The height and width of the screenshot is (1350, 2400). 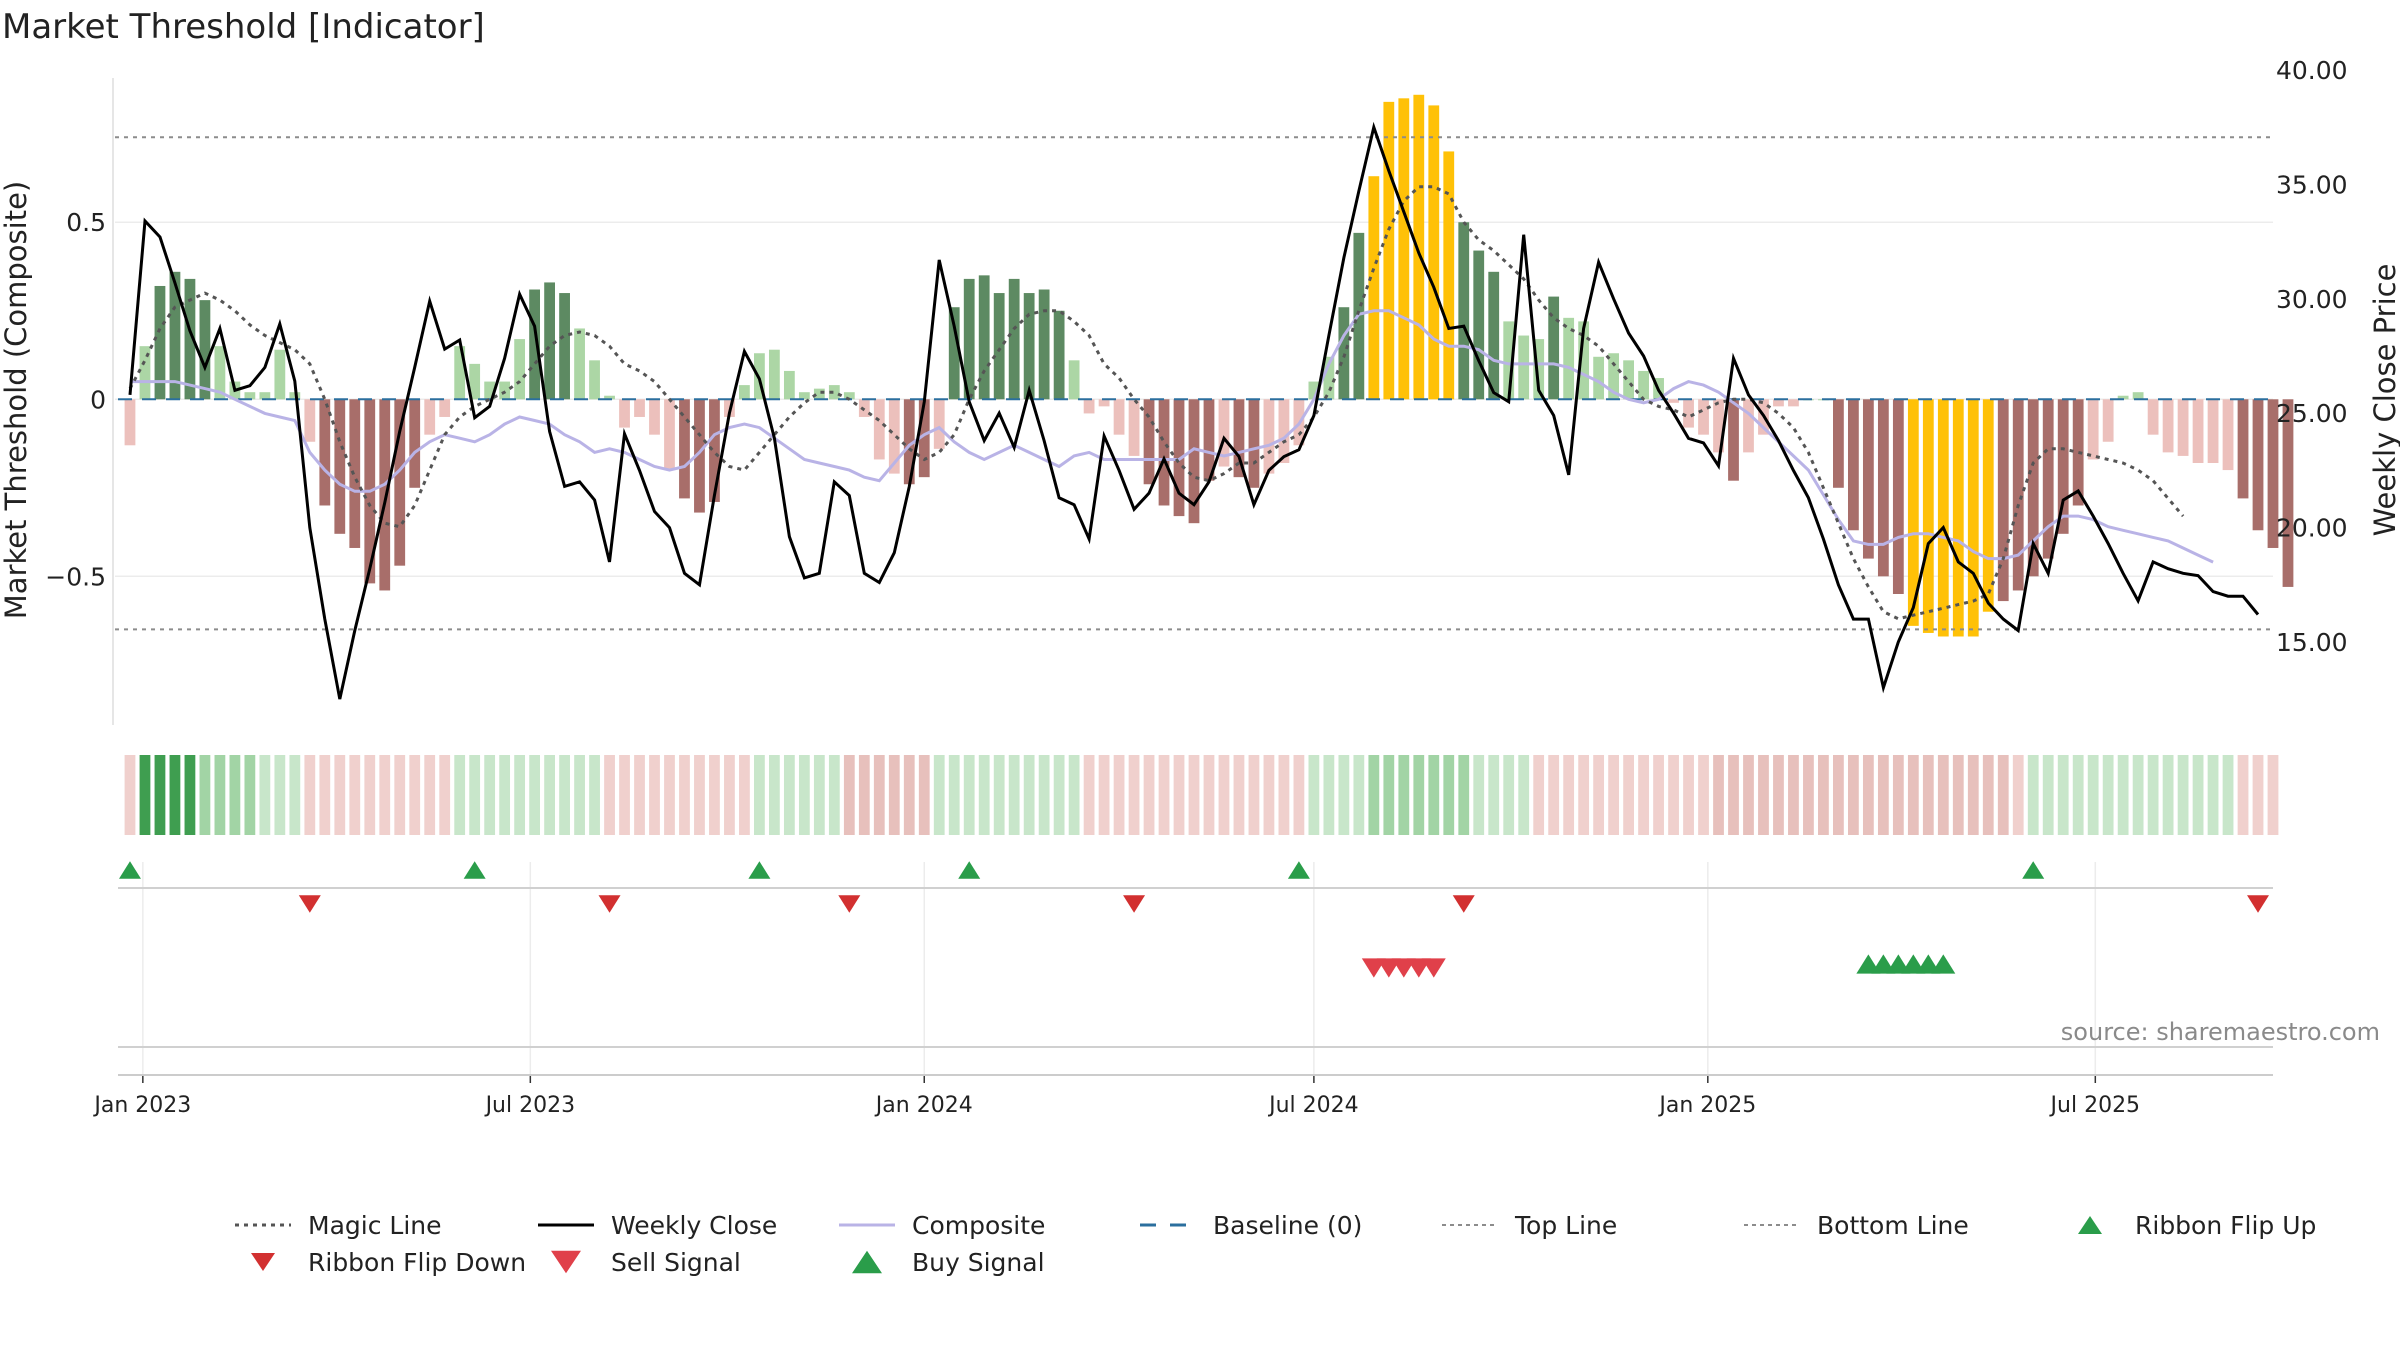 What do you see at coordinates (16, 400) in the screenshot?
I see `y-axis-label-left: Market Threshold (Composite)` at bounding box center [16, 400].